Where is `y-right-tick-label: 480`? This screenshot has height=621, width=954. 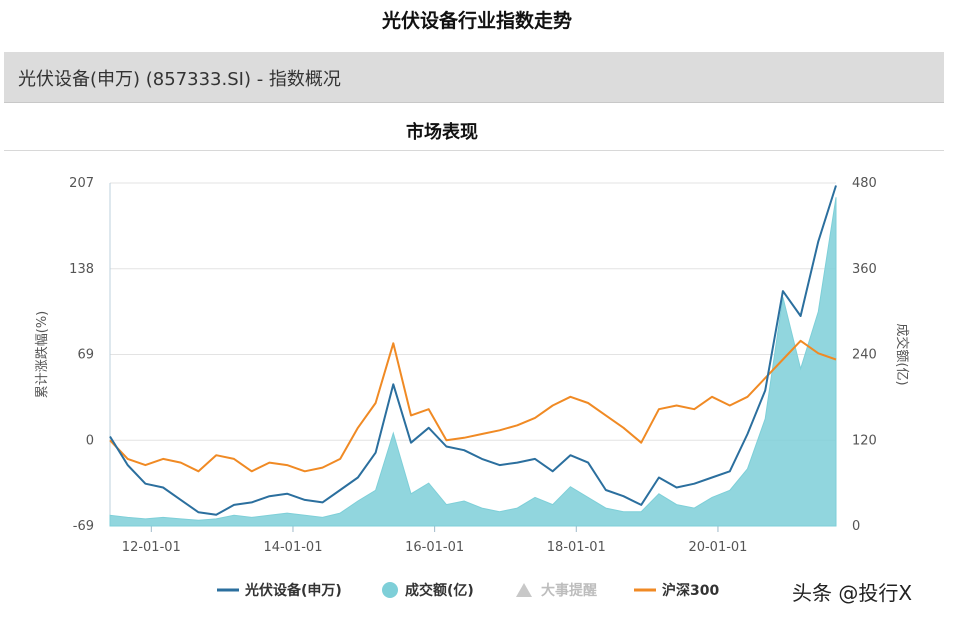 y-right-tick-label: 480 is located at coordinates (864, 183).